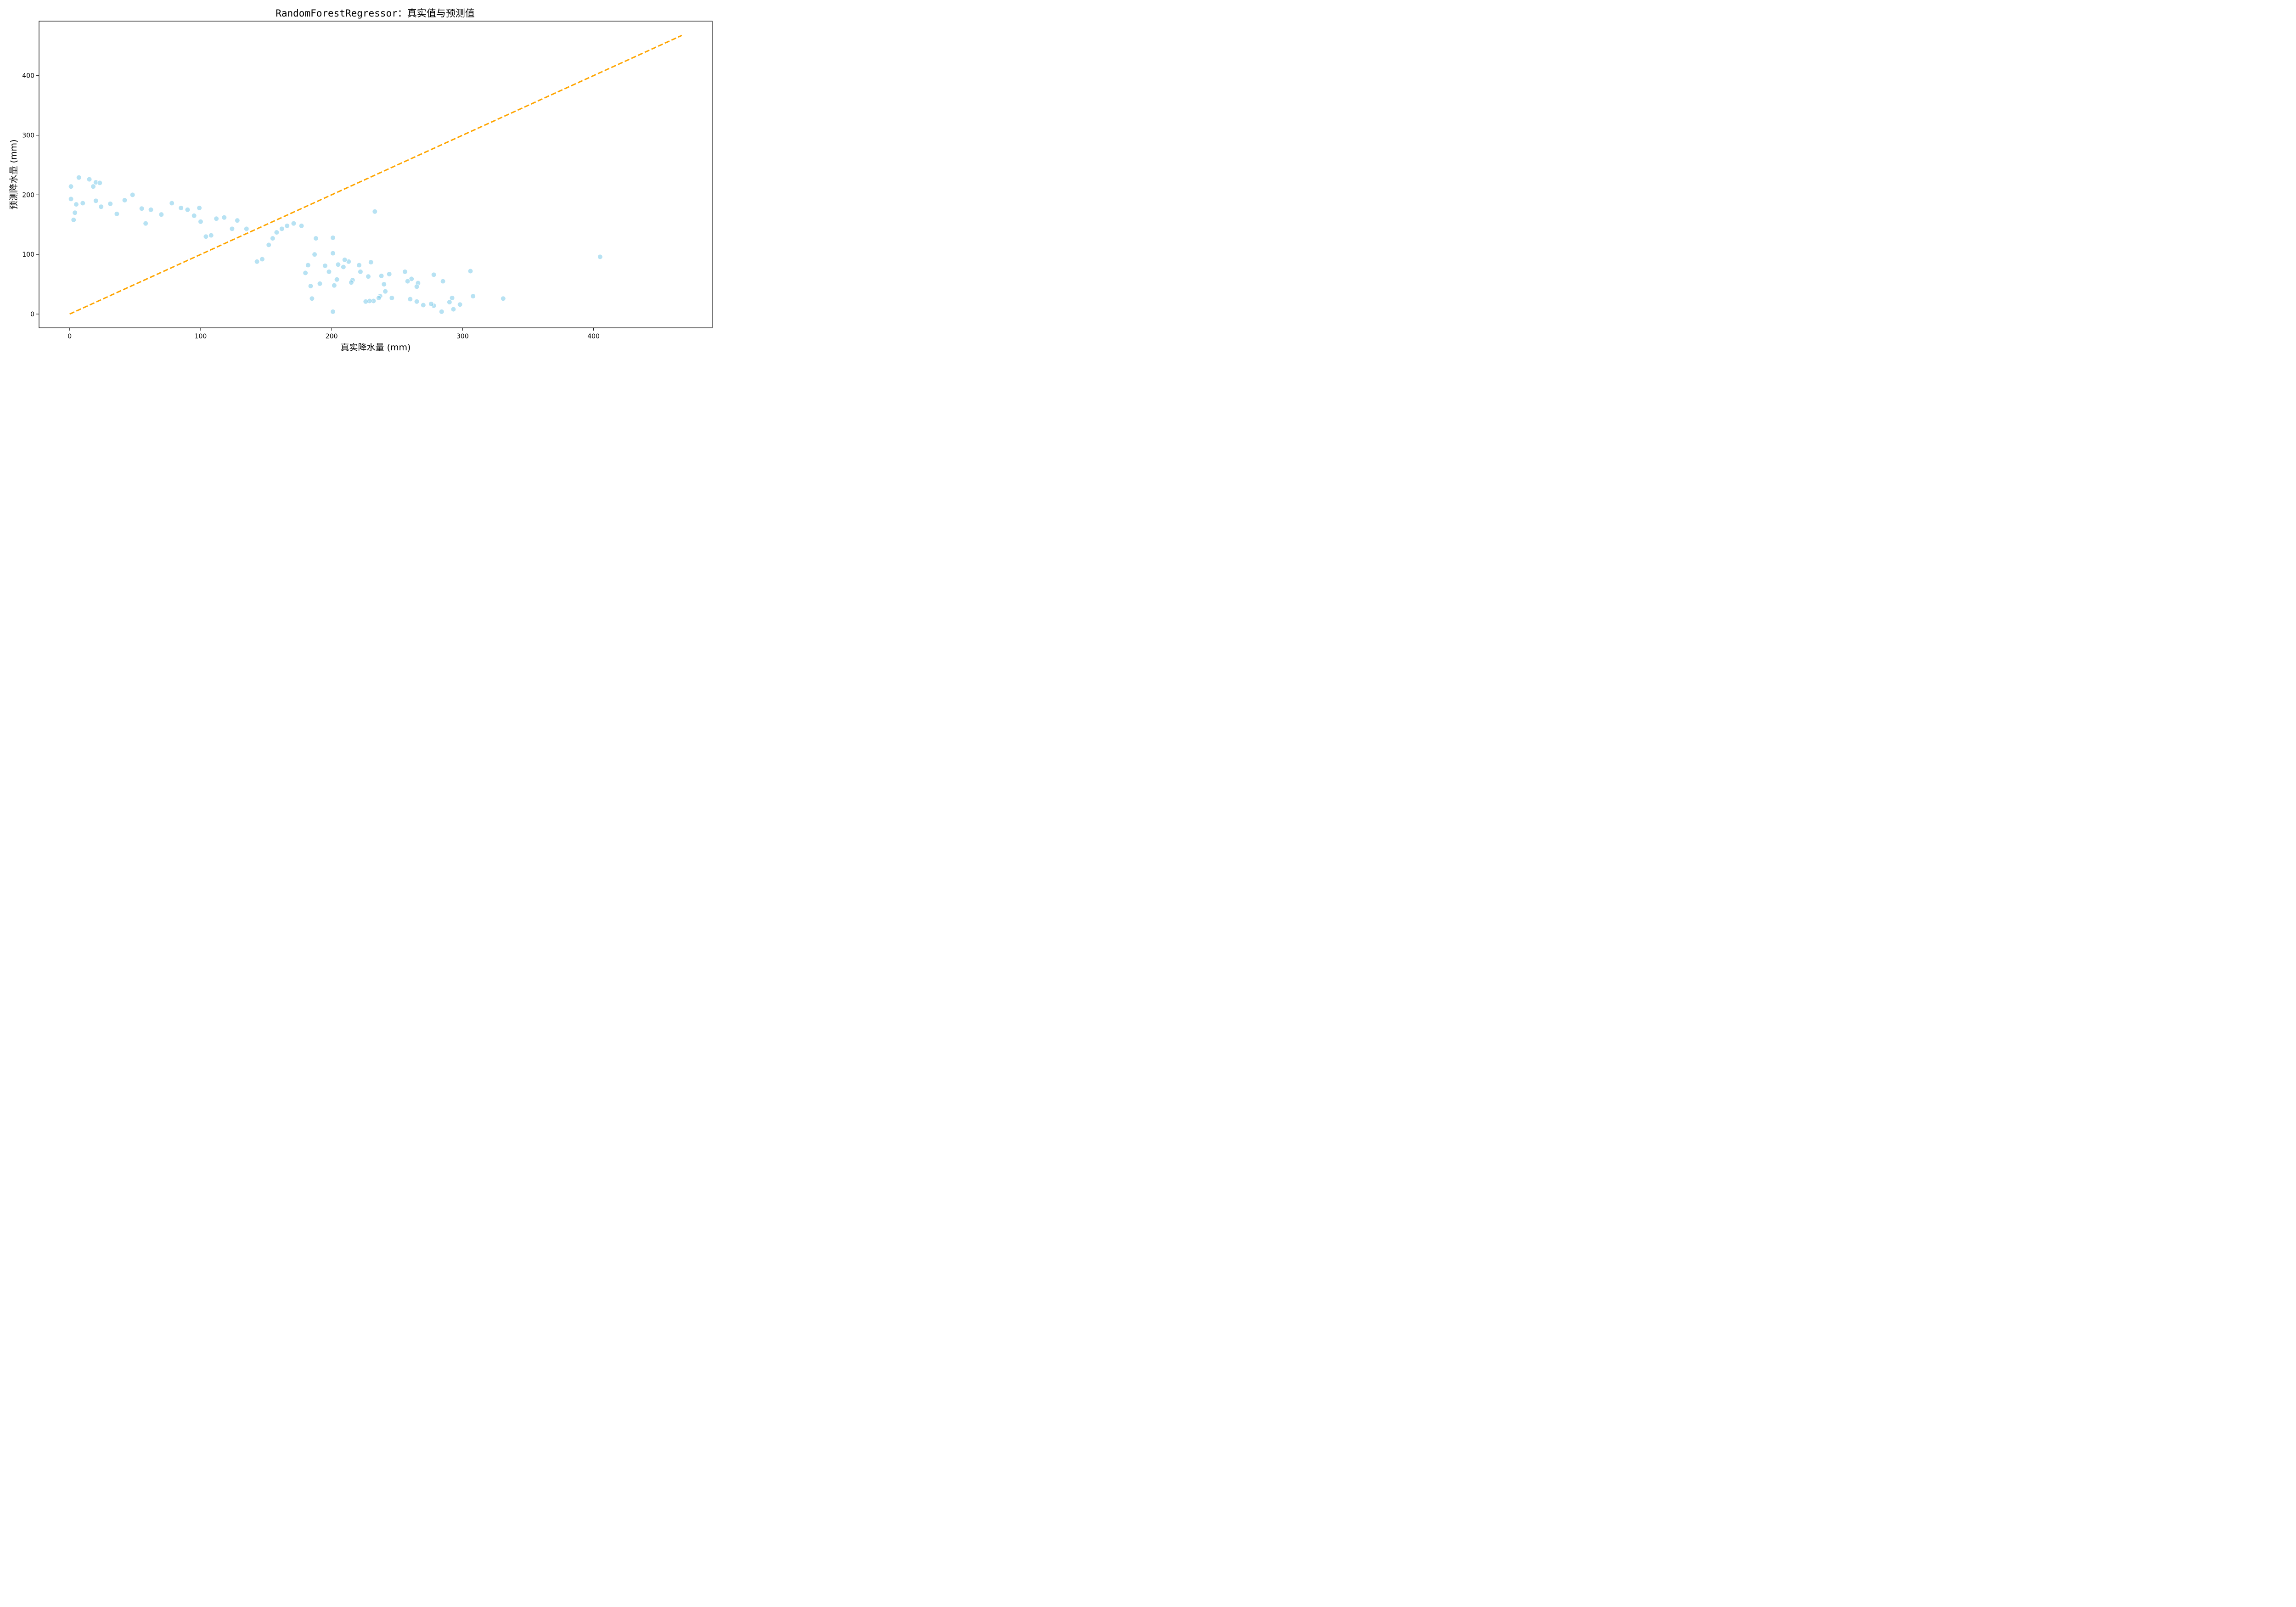 The height and width of the screenshot is (1607, 2296). I want to click on y-tick-label: 0, so click(32, 314).